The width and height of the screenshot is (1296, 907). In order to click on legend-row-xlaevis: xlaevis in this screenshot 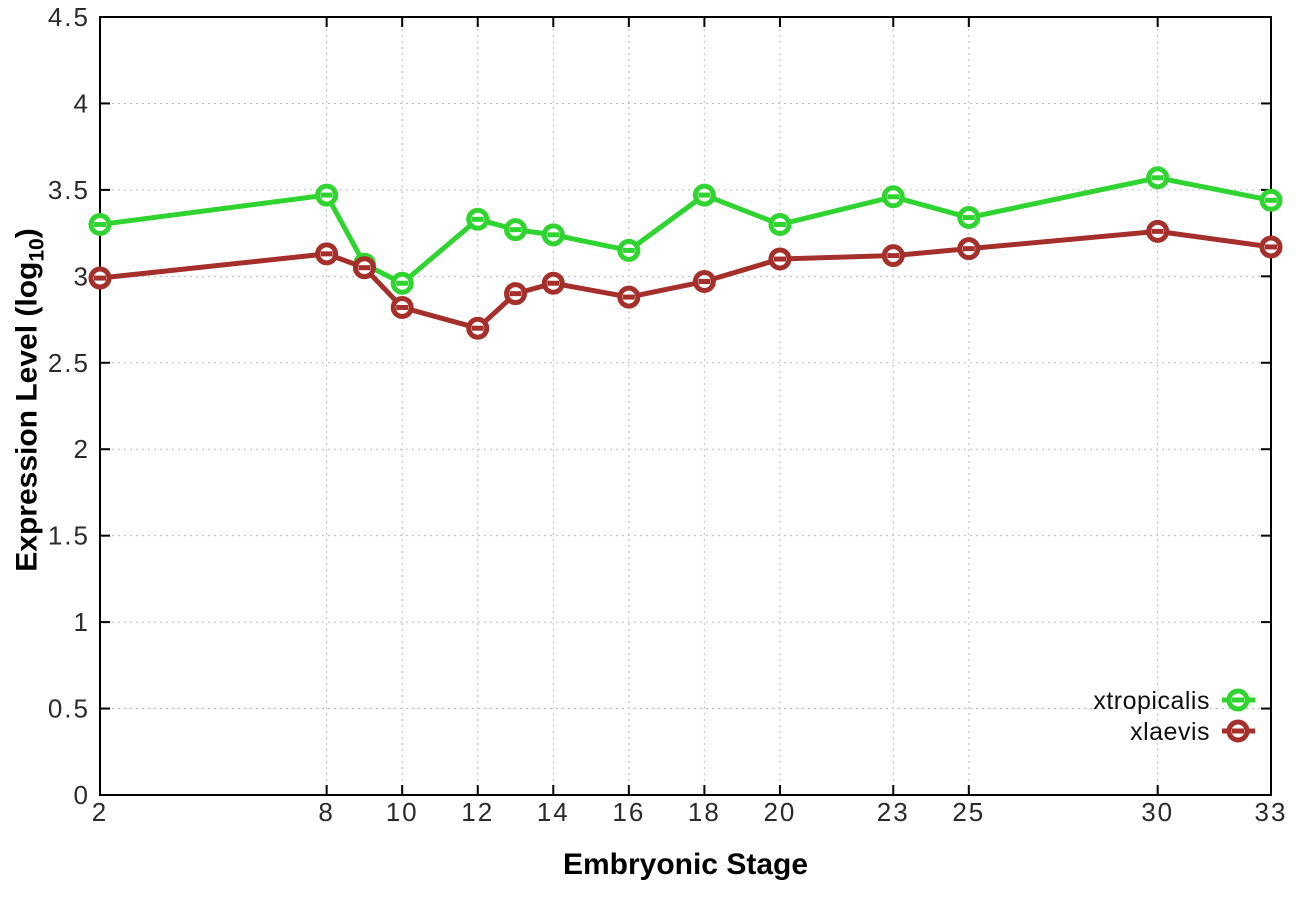, I will do `click(1192, 732)`.